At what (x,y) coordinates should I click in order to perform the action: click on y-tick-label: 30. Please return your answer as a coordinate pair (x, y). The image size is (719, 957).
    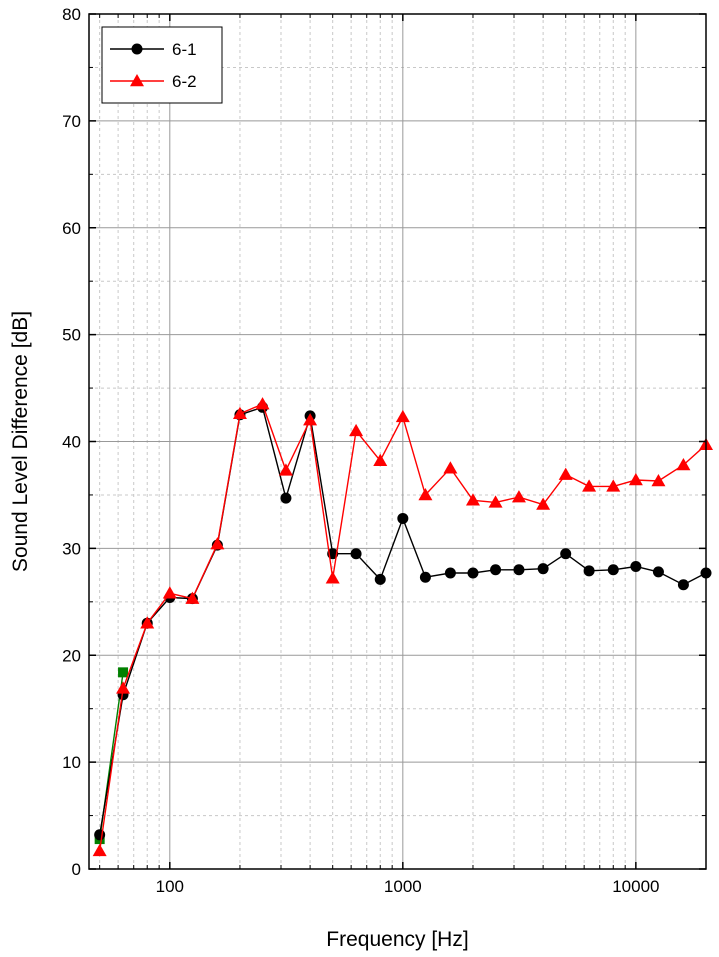
    Looking at the image, I should click on (71, 548).